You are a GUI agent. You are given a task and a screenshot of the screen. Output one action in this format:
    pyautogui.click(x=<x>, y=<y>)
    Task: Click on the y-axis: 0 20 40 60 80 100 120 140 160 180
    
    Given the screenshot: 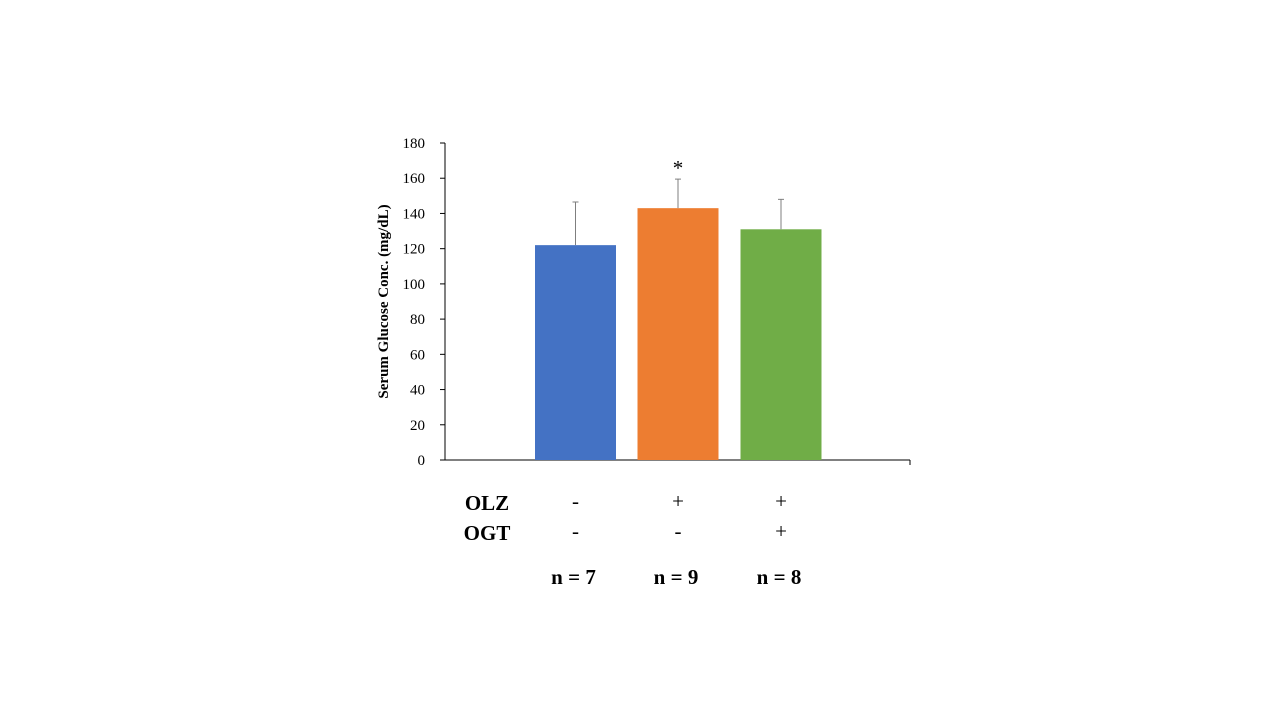 What is the action you would take?
    pyautogui.click(x=424, y=302)
    